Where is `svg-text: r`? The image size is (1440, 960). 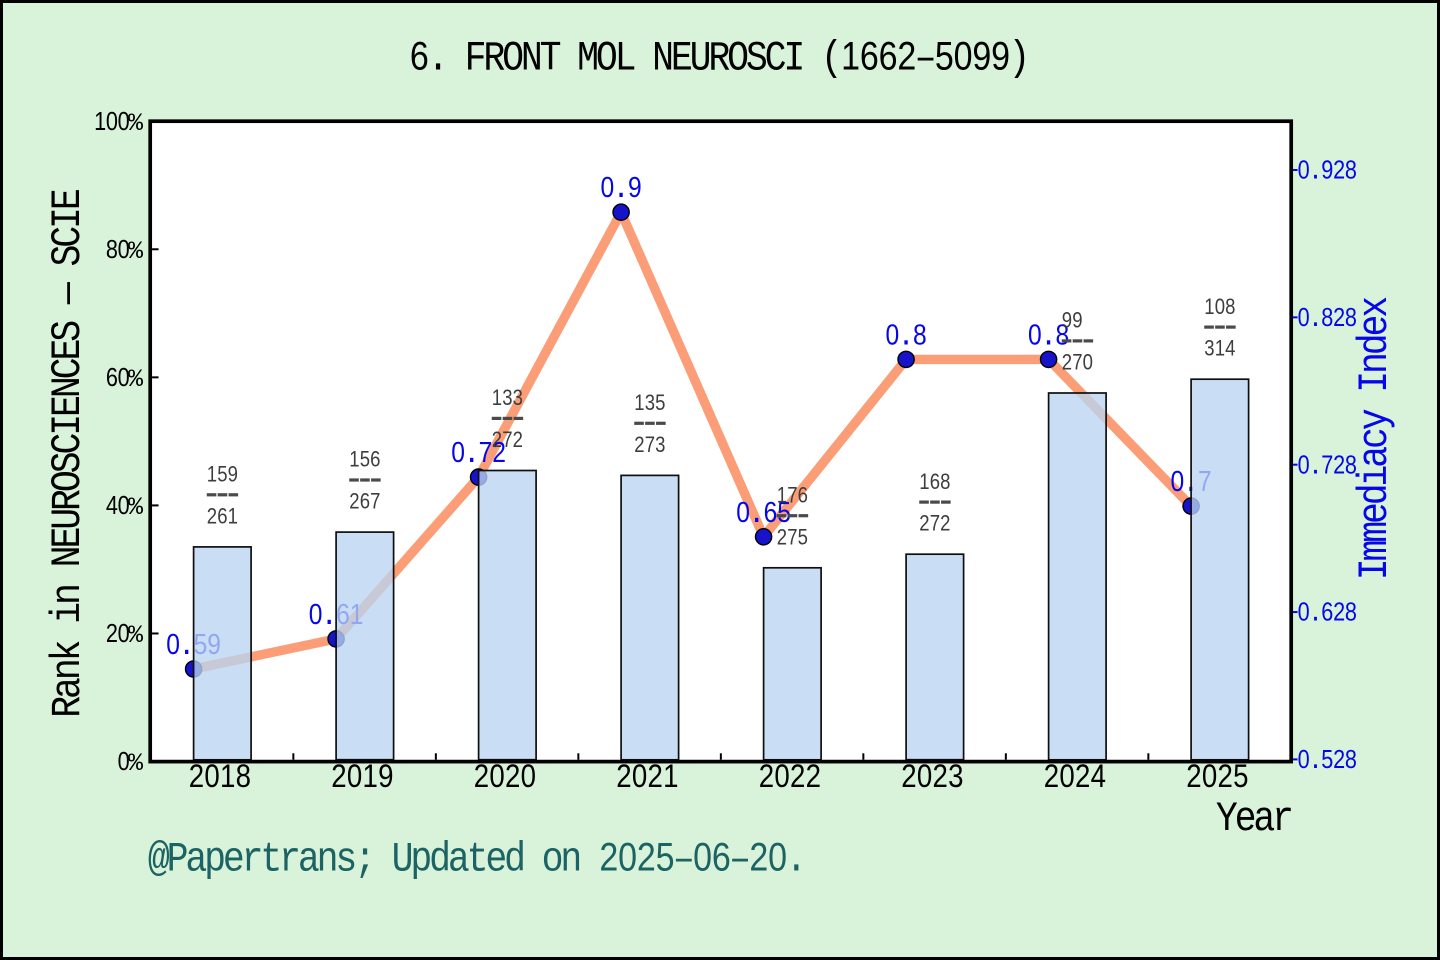 svg-text: r is located at coordinates (253, 859).